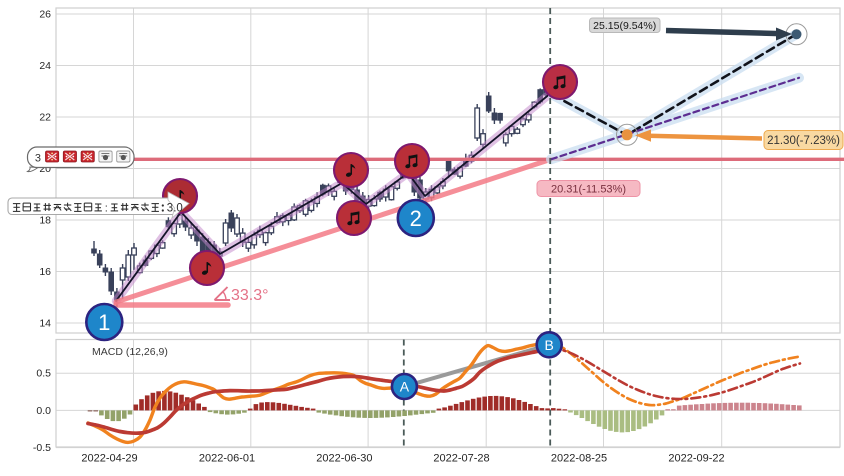  What do you see at coordinates (803, 141) in the screenshot?
I see `svg-text: 21.30(-7.23%)` at bounding box center [803, 141].